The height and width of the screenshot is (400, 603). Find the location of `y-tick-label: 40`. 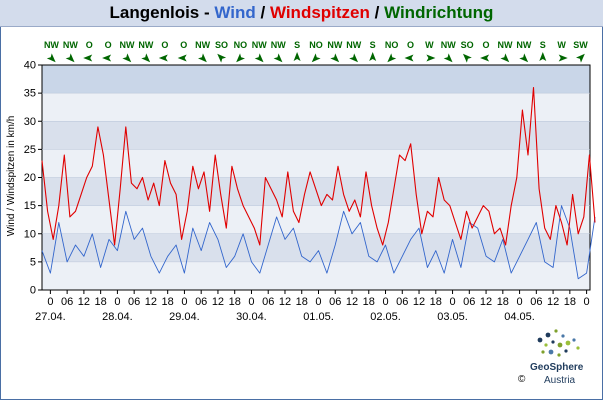

y-tick-label: 40 is located at coordinates (30, 66).